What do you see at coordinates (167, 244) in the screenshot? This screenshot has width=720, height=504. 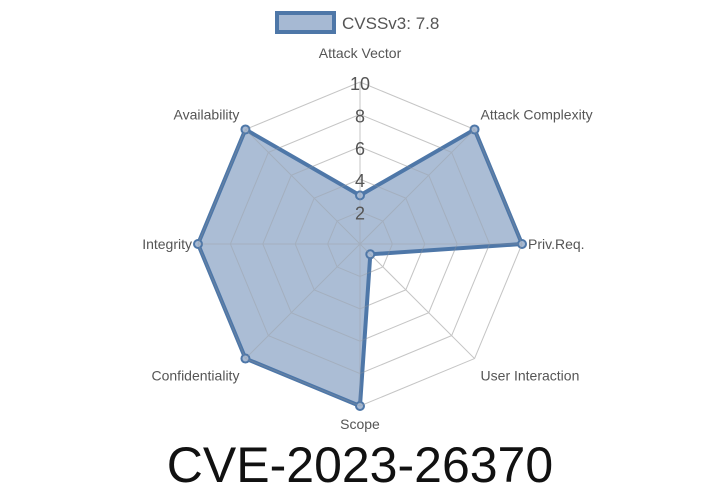 I see `axis-label: Integrity` at bounding box center [167, 244].